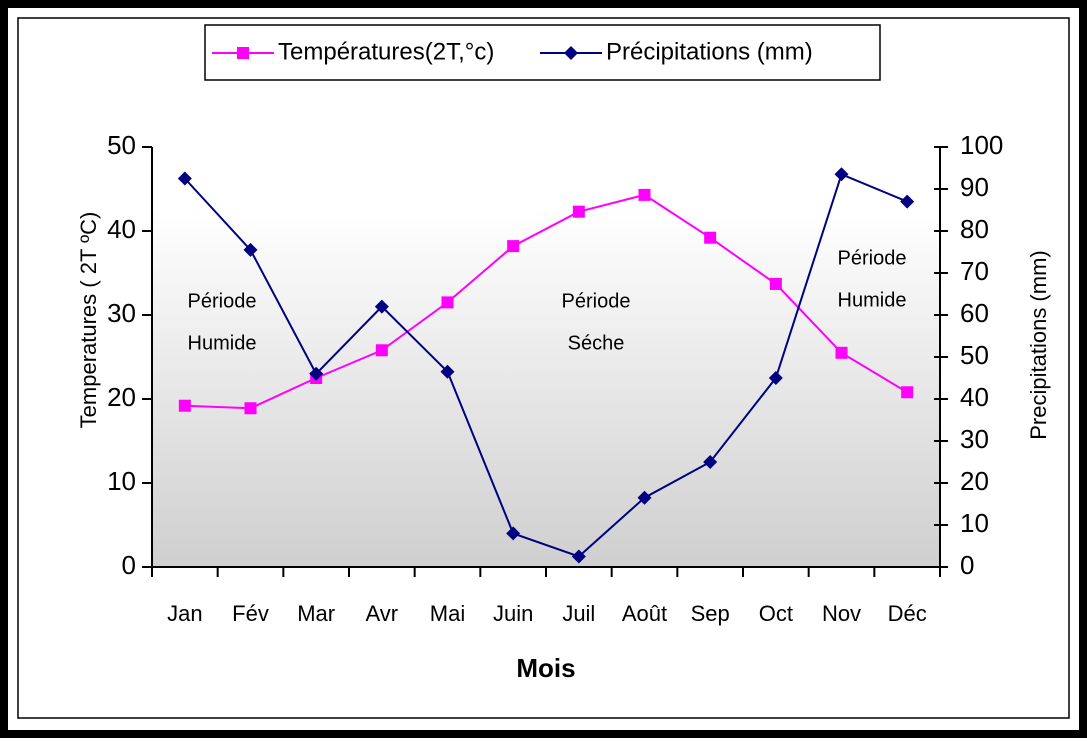  I want to click on x-tick-label: Juil, so click(578, 613).